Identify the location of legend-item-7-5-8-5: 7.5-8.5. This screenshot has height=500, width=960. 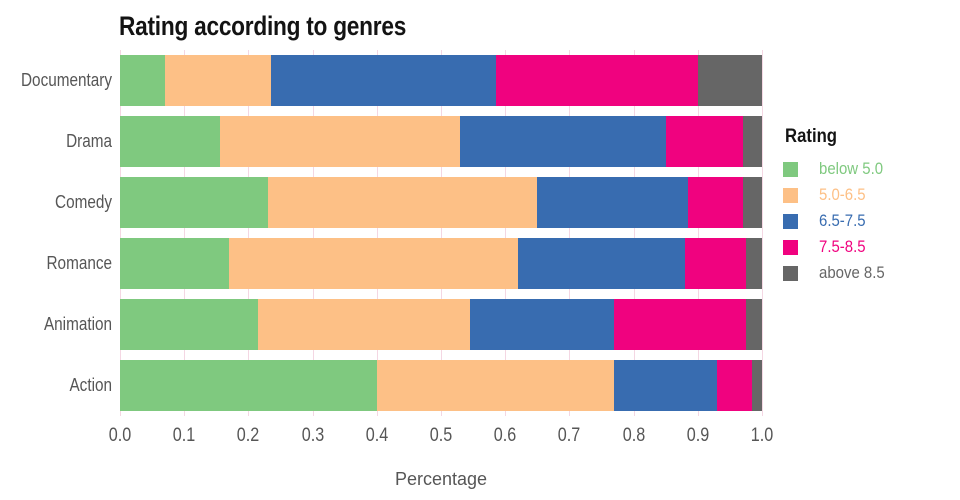
(870, 247).